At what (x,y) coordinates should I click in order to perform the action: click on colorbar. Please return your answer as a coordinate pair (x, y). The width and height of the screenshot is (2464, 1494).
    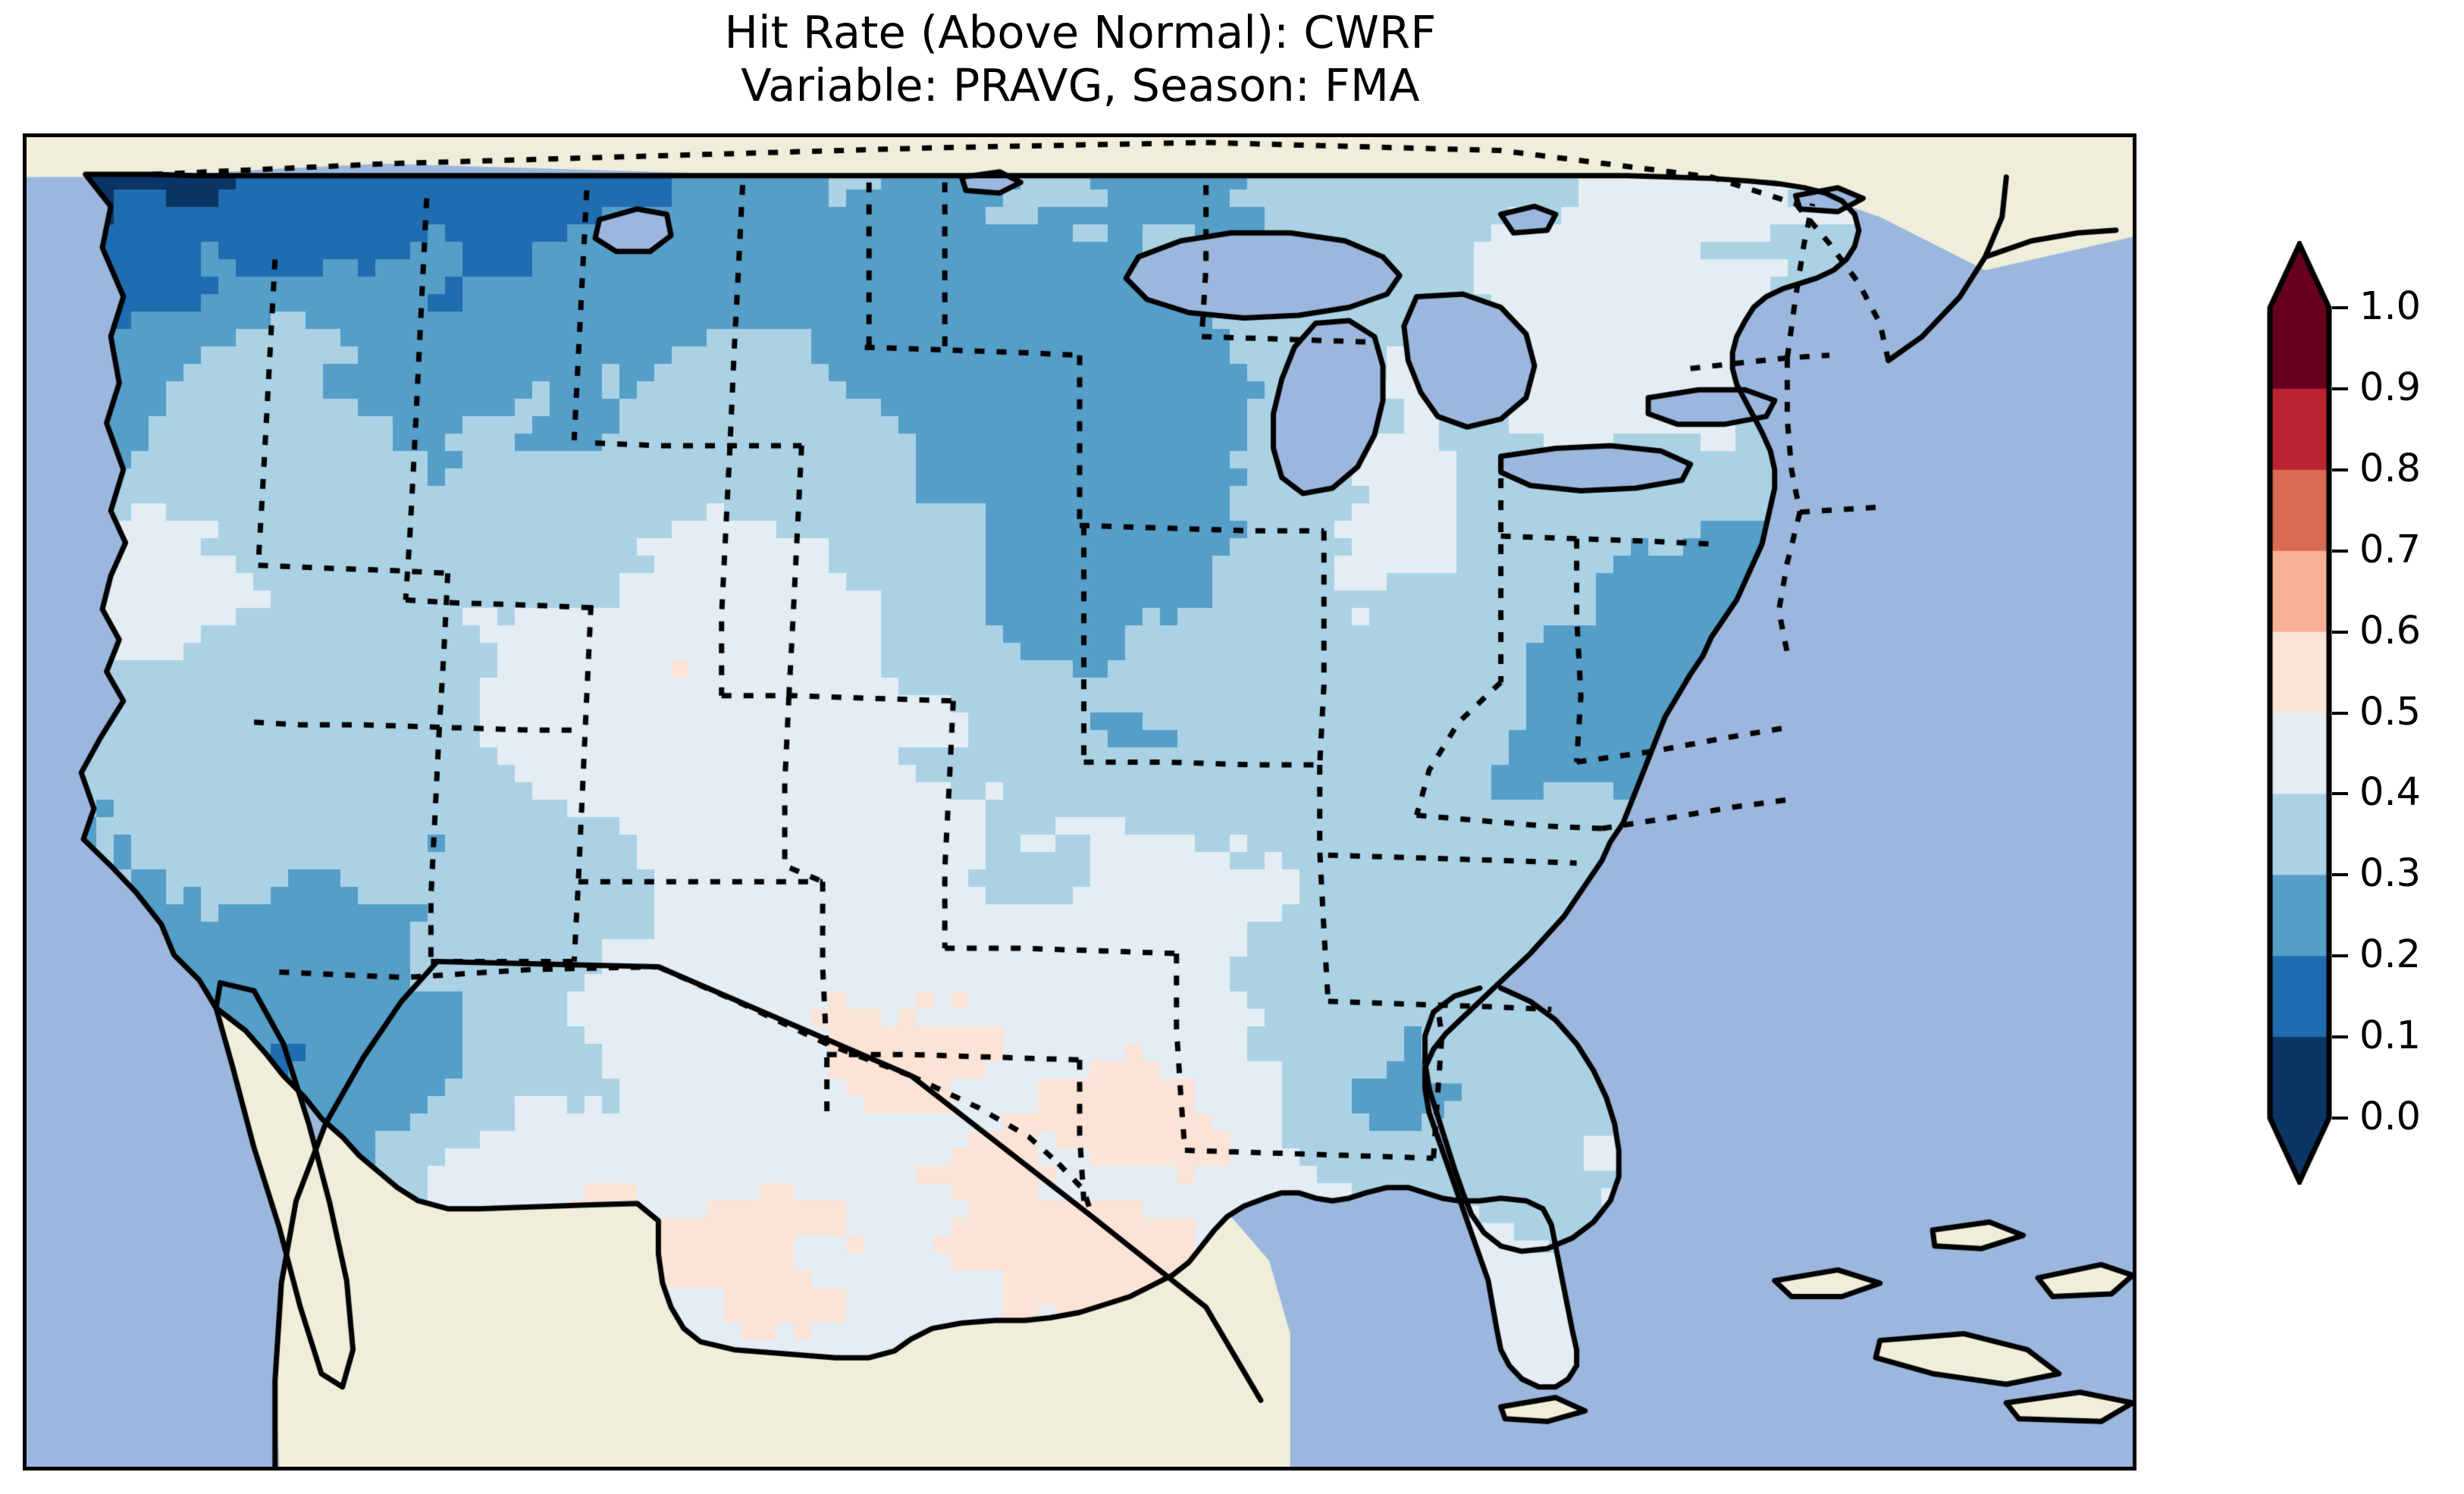
    Looking at the image, I should click on (2300, 713).